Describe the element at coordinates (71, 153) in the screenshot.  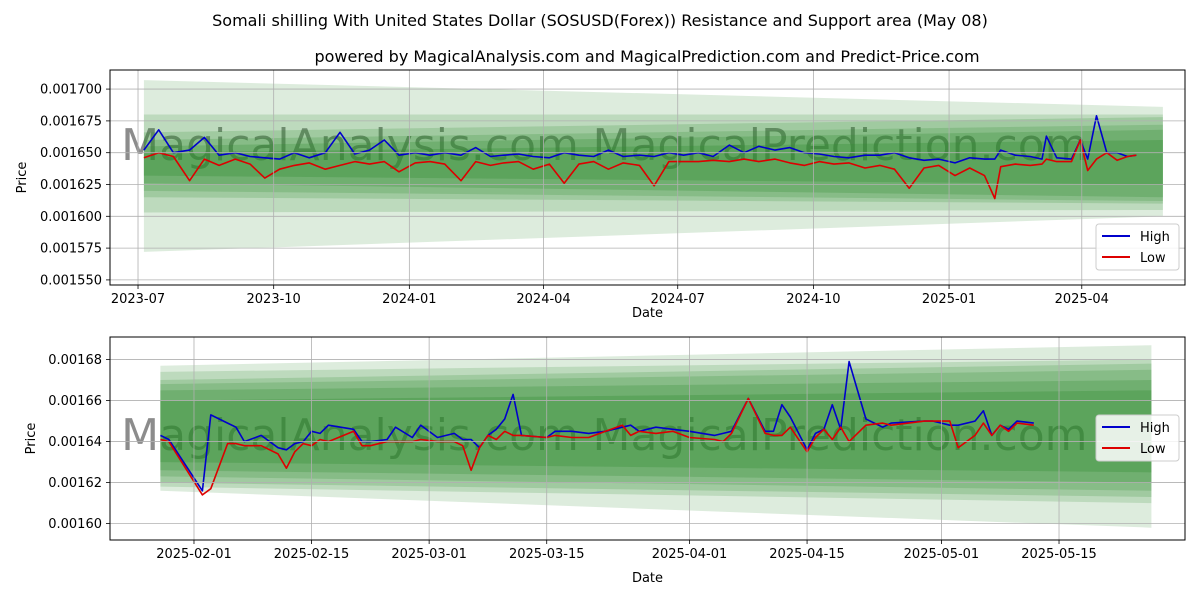
I see `y-tick-label: 0.001650` at that location.